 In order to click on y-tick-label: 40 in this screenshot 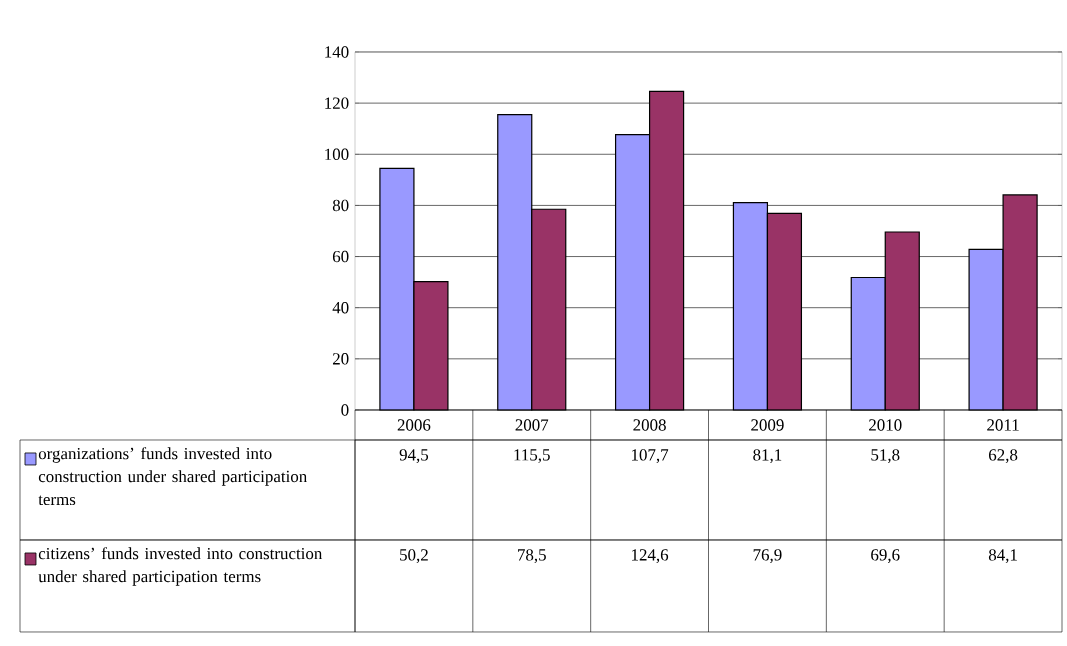, I will do `click(340, 307)`.